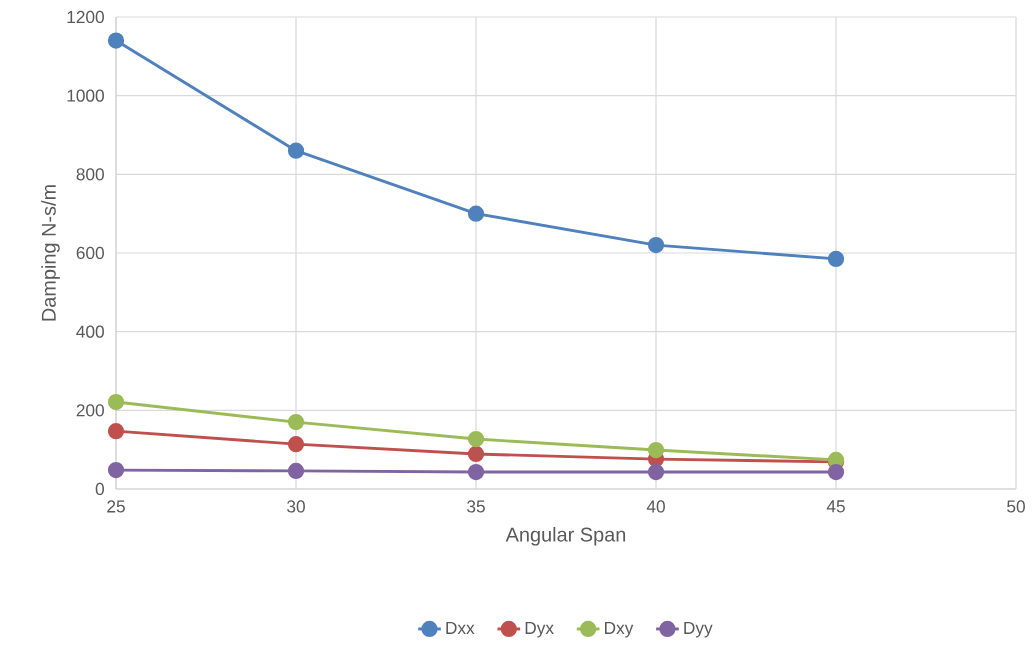 The width and height of the screenshot is (1036, 649). I want to click on legend-label: Dyx, so click(539, 630).